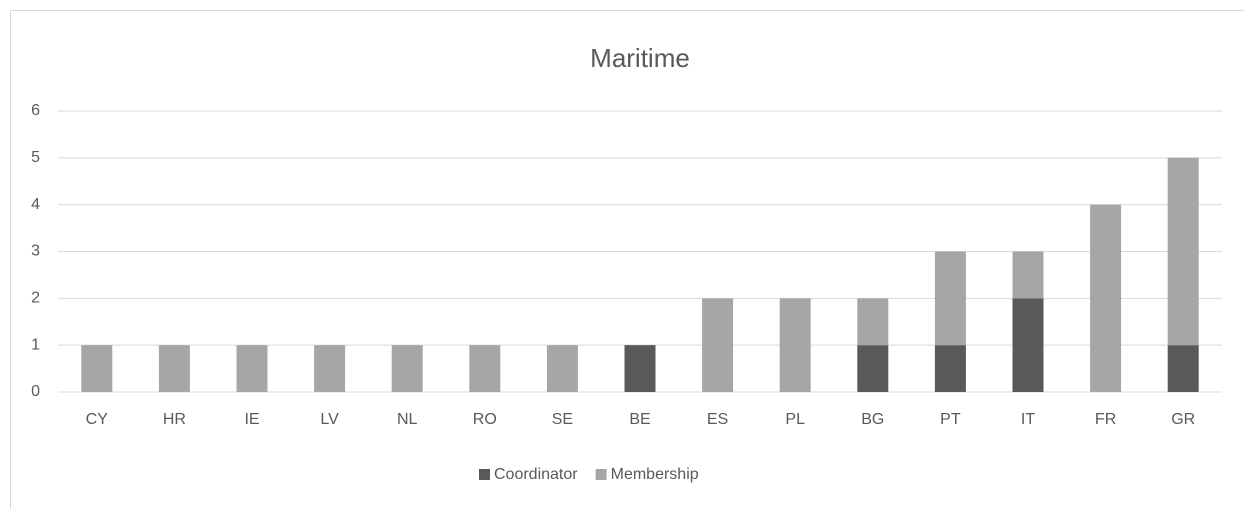 Image resolution: width=1244 pixels, height=514 pixels. What do you see at coordinates (872, 419) in the screenshot?
I see `x-tick-label: BG` at bounding box center [872, 419].